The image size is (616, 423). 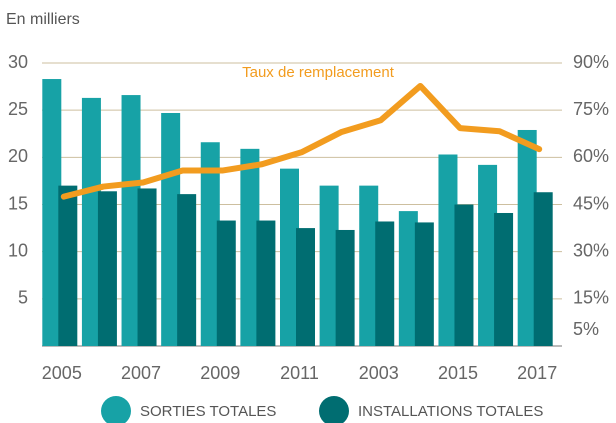 I want to click on legend-label: SORTIES TOTALES, so click(x=208, y=411).